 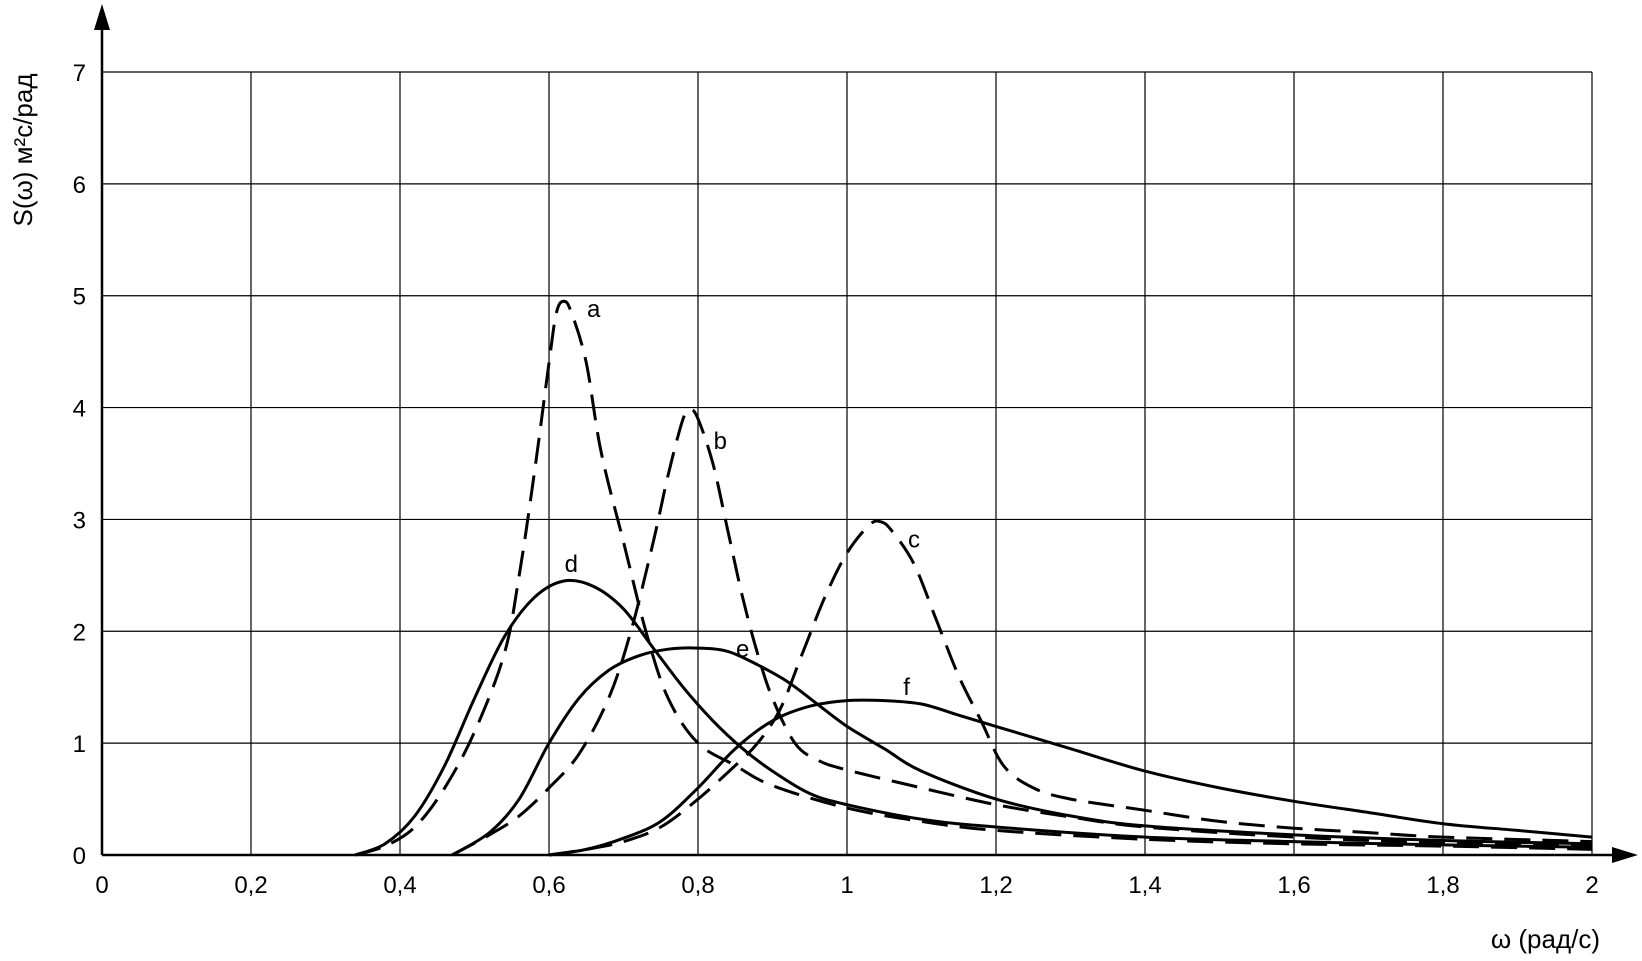 What do you see at coordinates (720, 441) in the screenshot?
I see `series-label-b: b` at bounding box center [720, 441].